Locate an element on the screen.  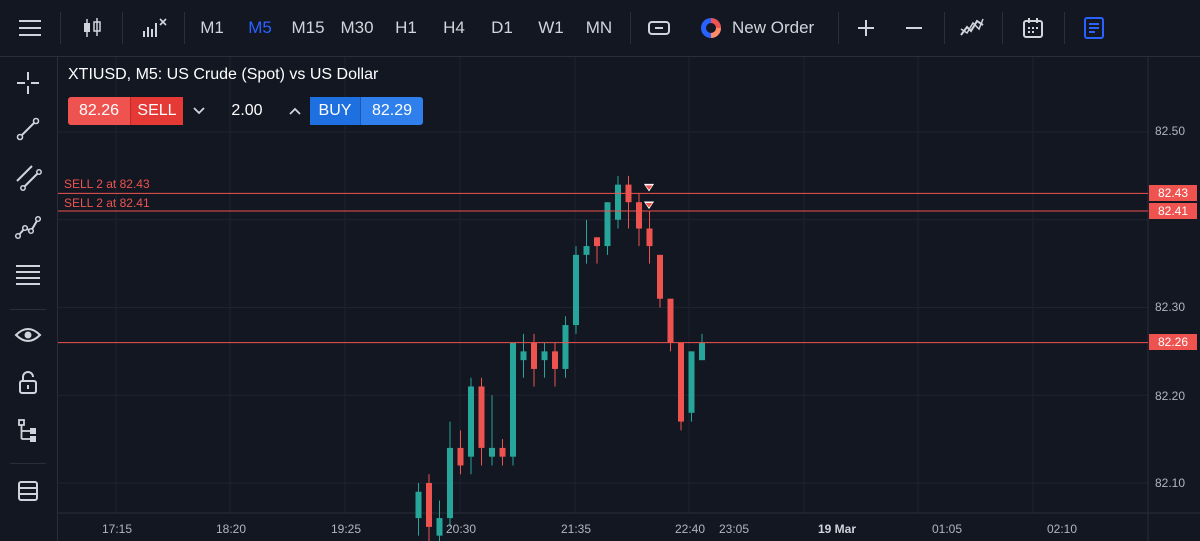
zoom-out-icon is located at coordinates (914, 28).